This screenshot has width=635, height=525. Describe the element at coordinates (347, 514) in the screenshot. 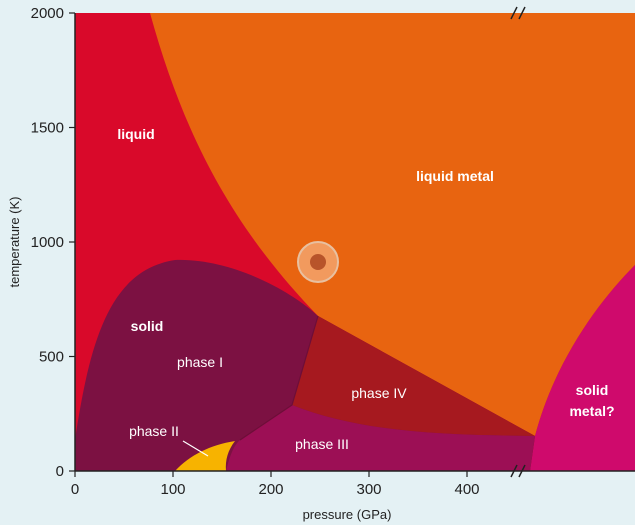

I see `x-axis-label: pressure (GPa)` at that location.